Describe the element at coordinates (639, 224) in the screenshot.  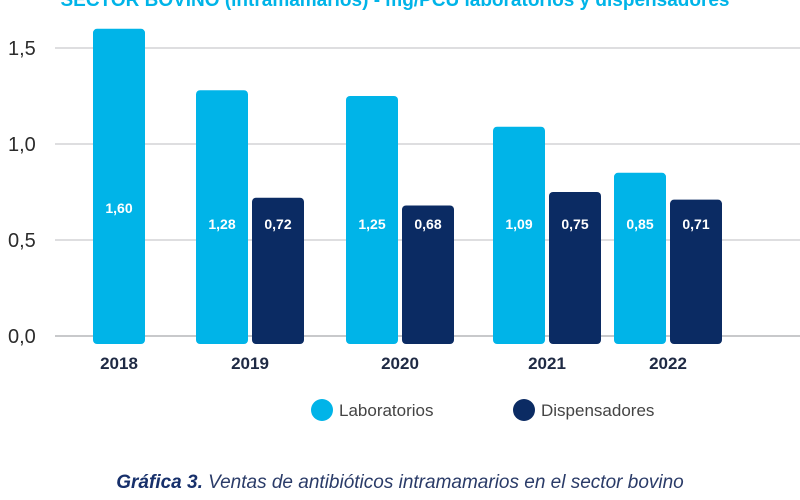
I see `data-label: 0,85` at that location.